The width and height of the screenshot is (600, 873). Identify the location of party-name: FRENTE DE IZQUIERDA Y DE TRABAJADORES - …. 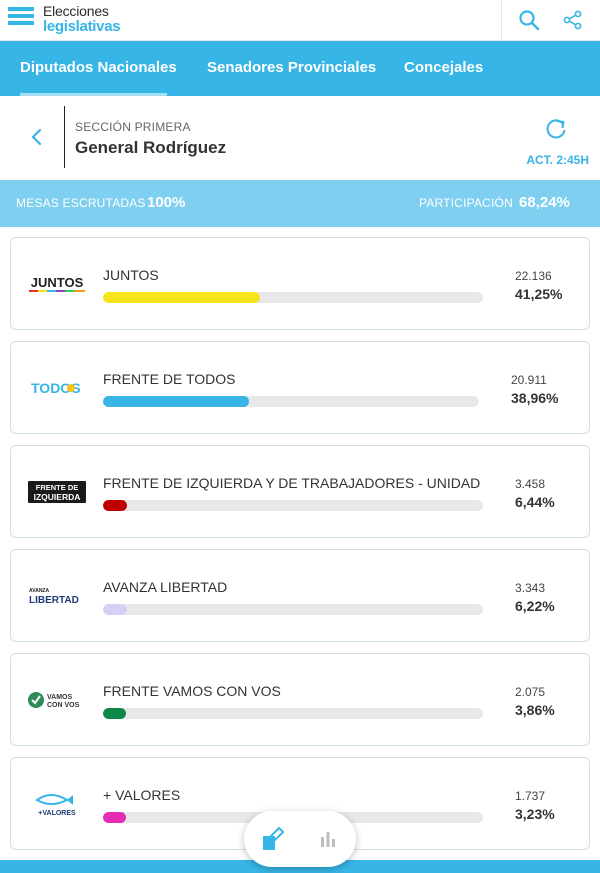
(292, 483).